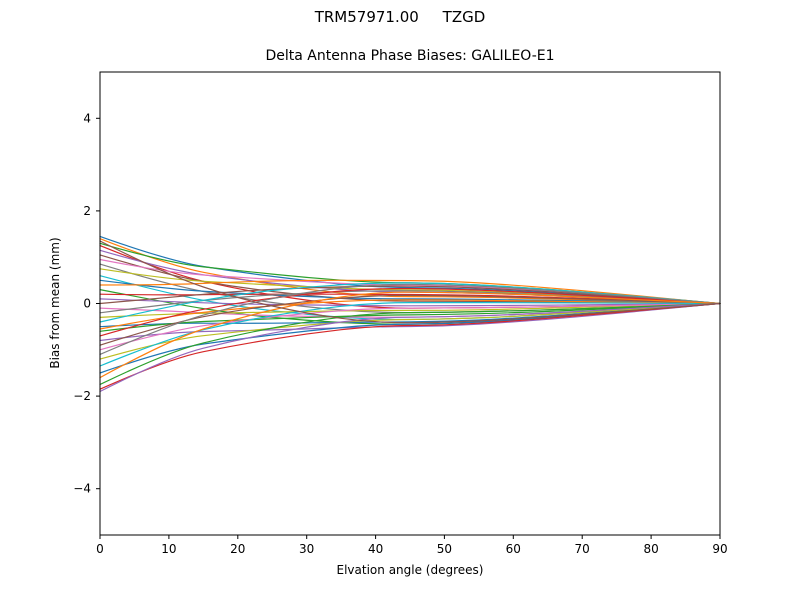  Describe the element at coordinates (55, 303) in the screenshot. I see `y-axis-label: Bias from mean (mm)` at that location.